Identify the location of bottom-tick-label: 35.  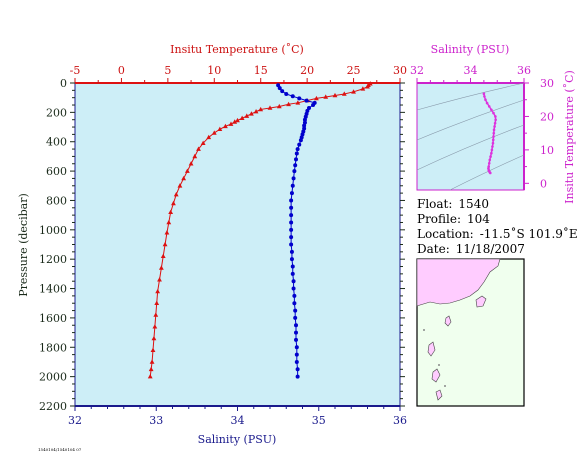
(319, 420).